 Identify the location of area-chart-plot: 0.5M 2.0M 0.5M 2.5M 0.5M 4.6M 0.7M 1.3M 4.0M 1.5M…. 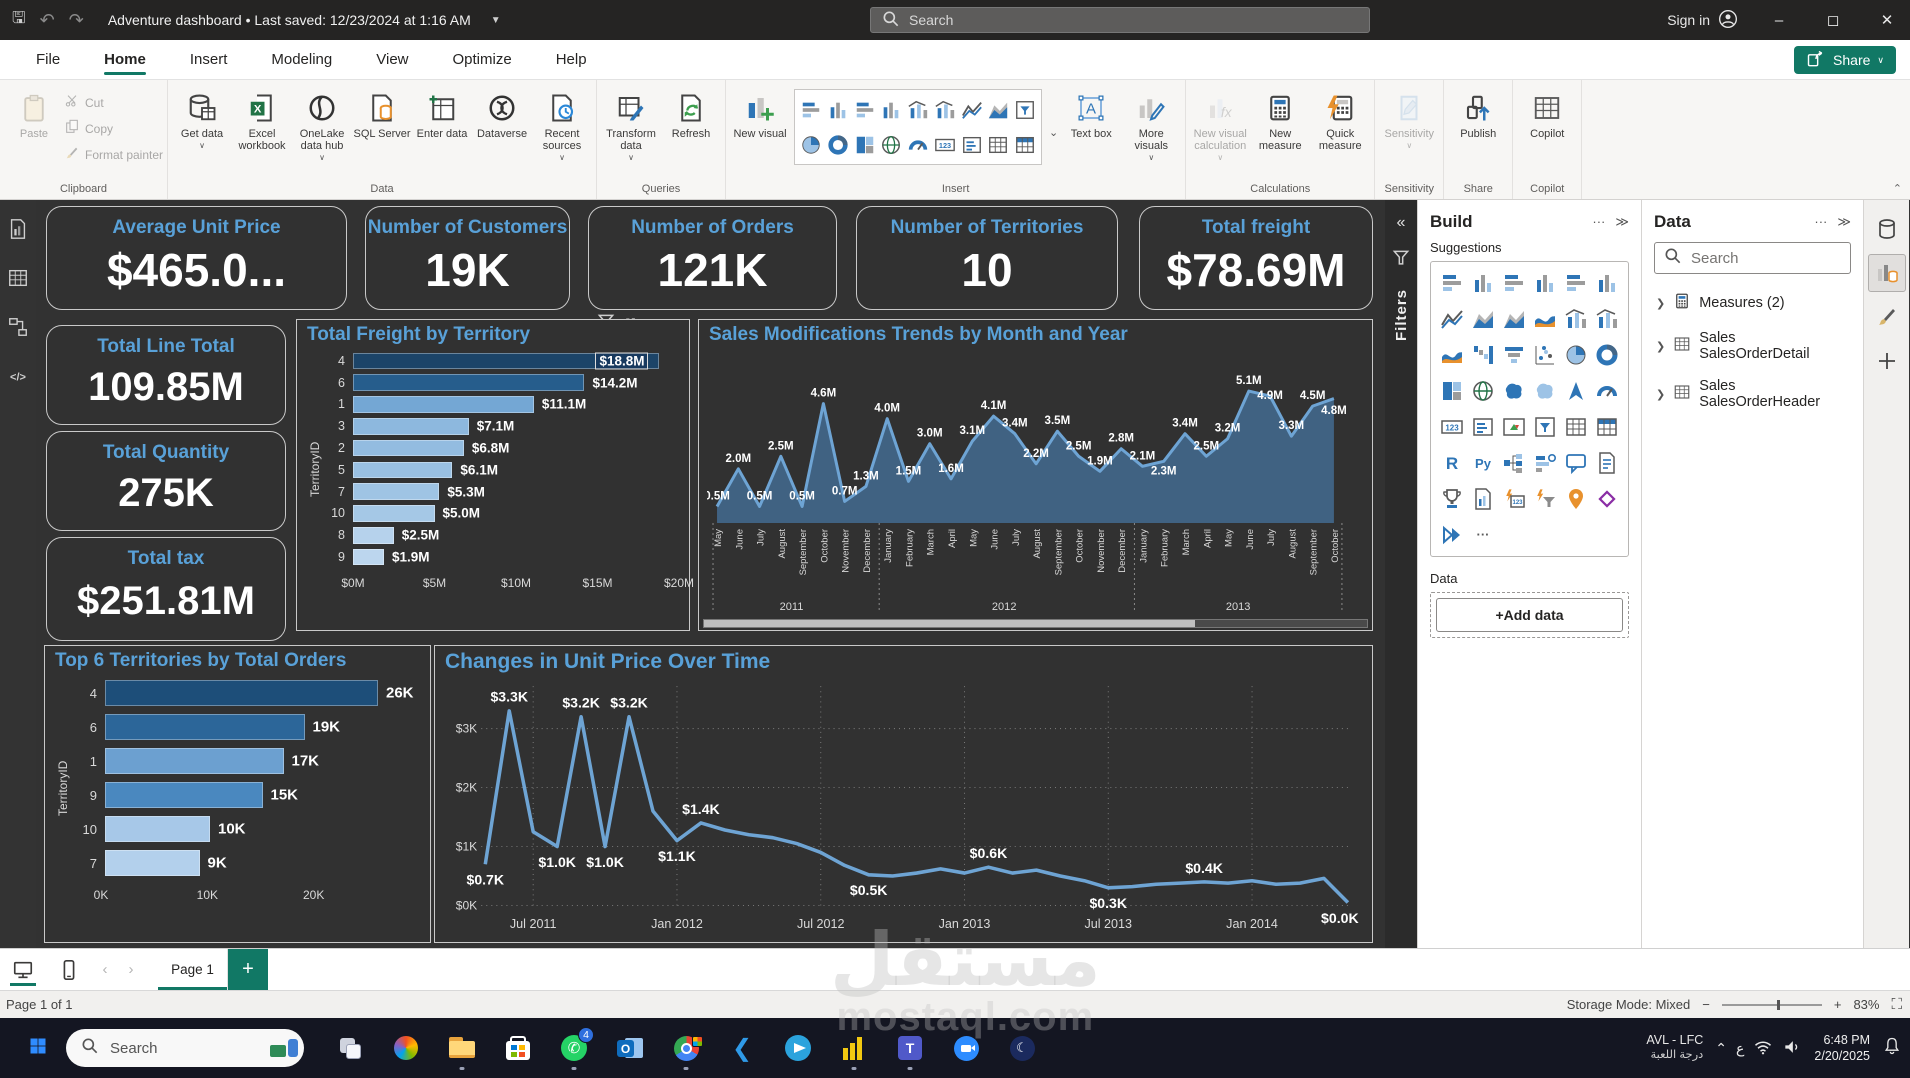
(1034, 482).